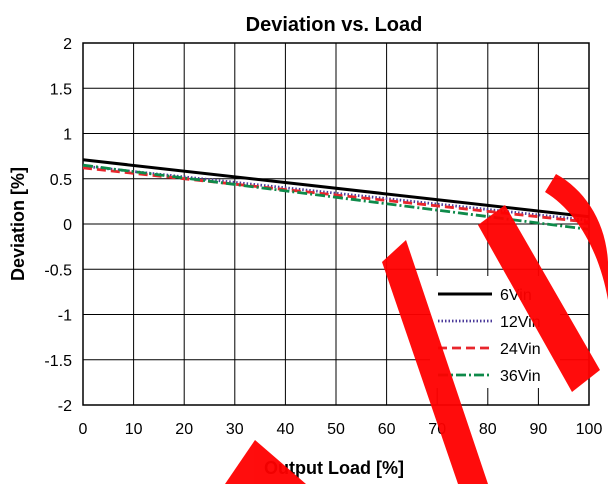 This screenshot has width=608, height=484. Describe the element at coordinates (184, 429) in the screenshot. I see `x-tick-label: 20` at that location.